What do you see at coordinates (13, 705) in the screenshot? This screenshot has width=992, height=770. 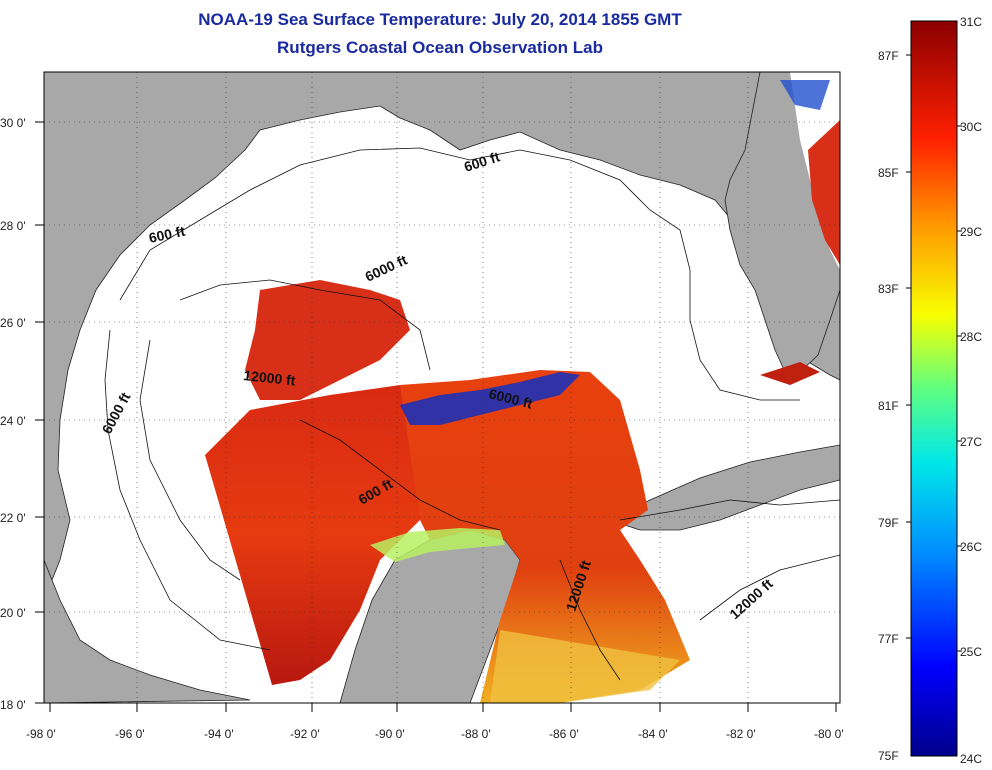 I see `lat-label: 18 0'` at bounding box center [13, 705].